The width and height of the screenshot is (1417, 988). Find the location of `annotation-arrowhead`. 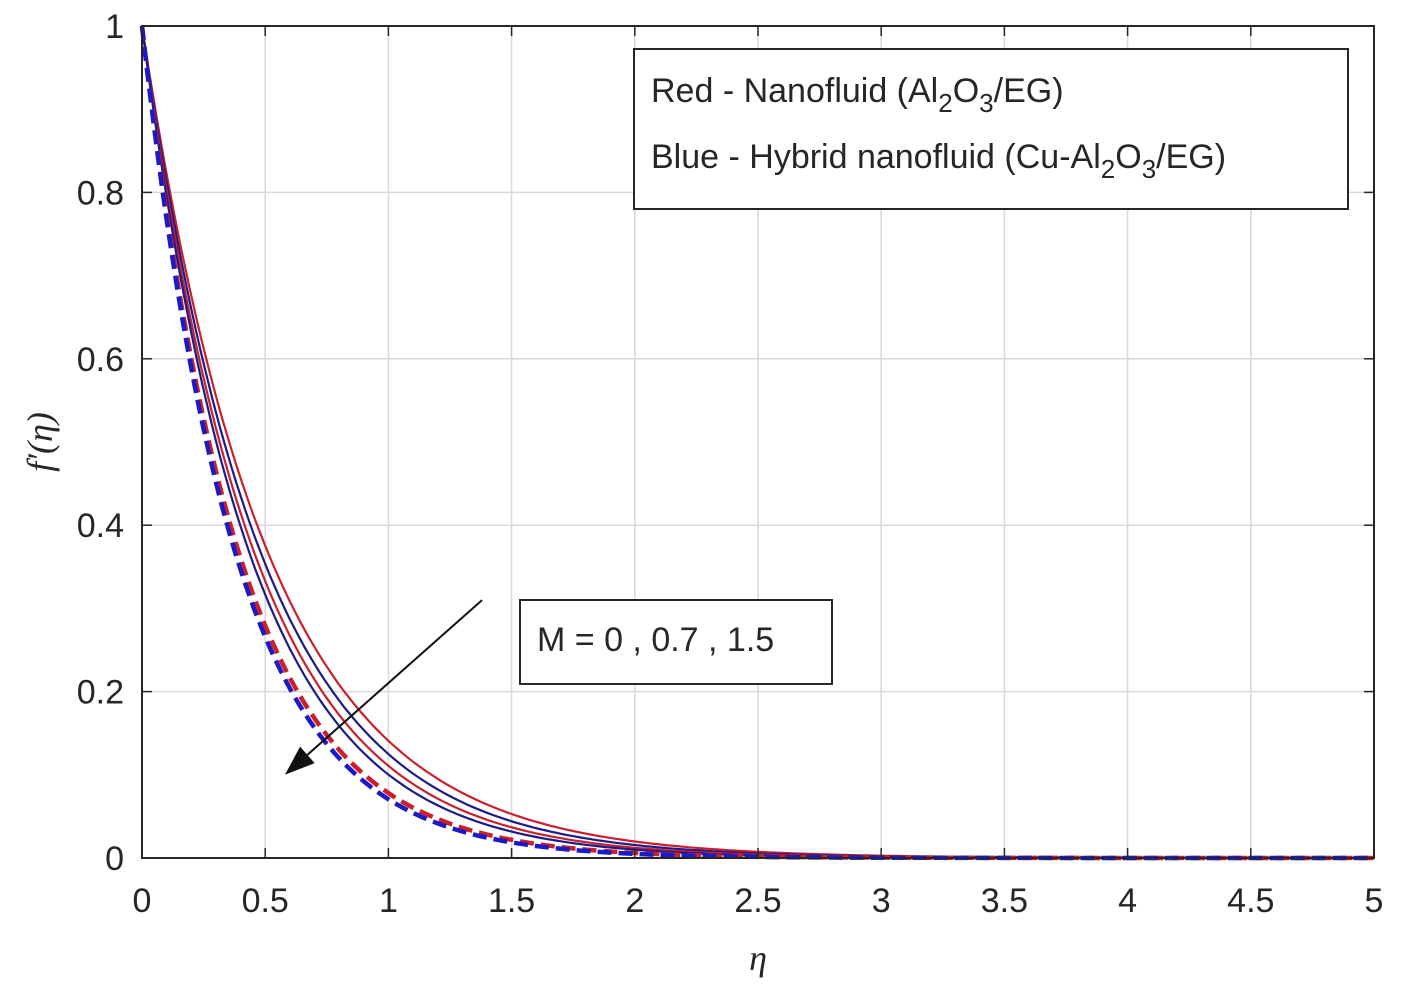

annotation-arrowhead is located at coordinates (299, 760).